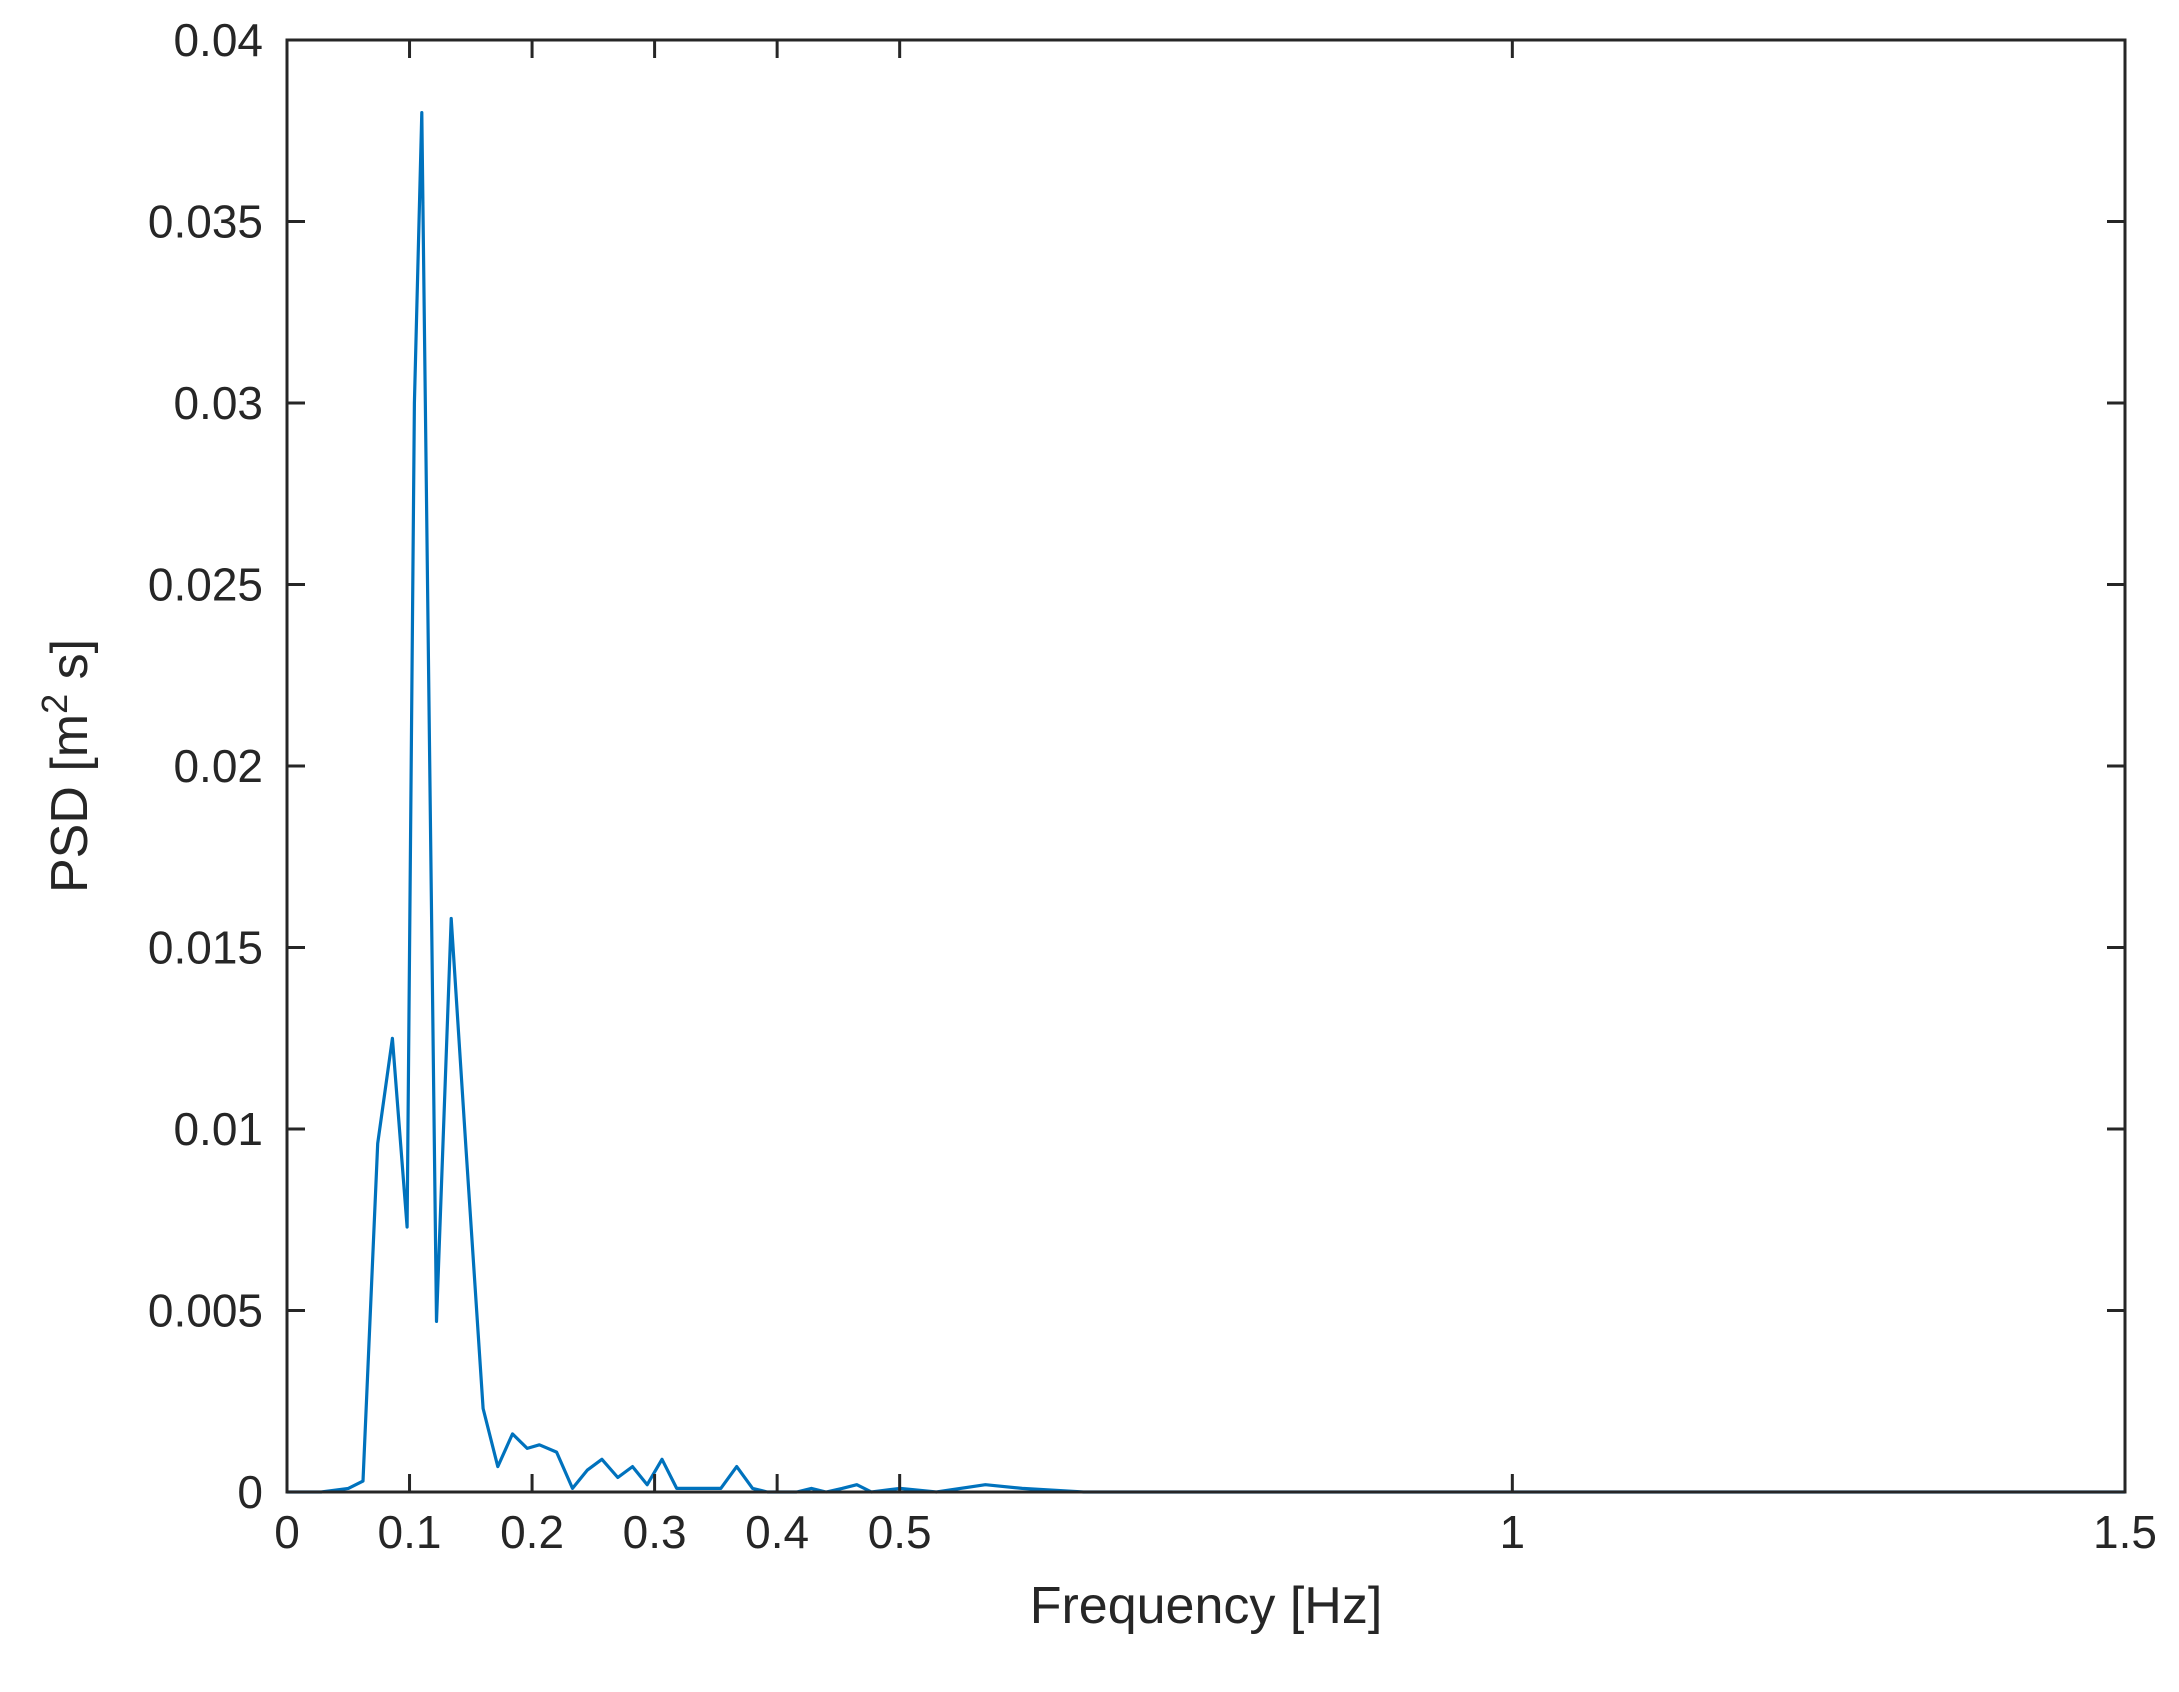 The image size is (2179, 1692). I want to click on y-tick-label: 0.04, so click(218, 40).